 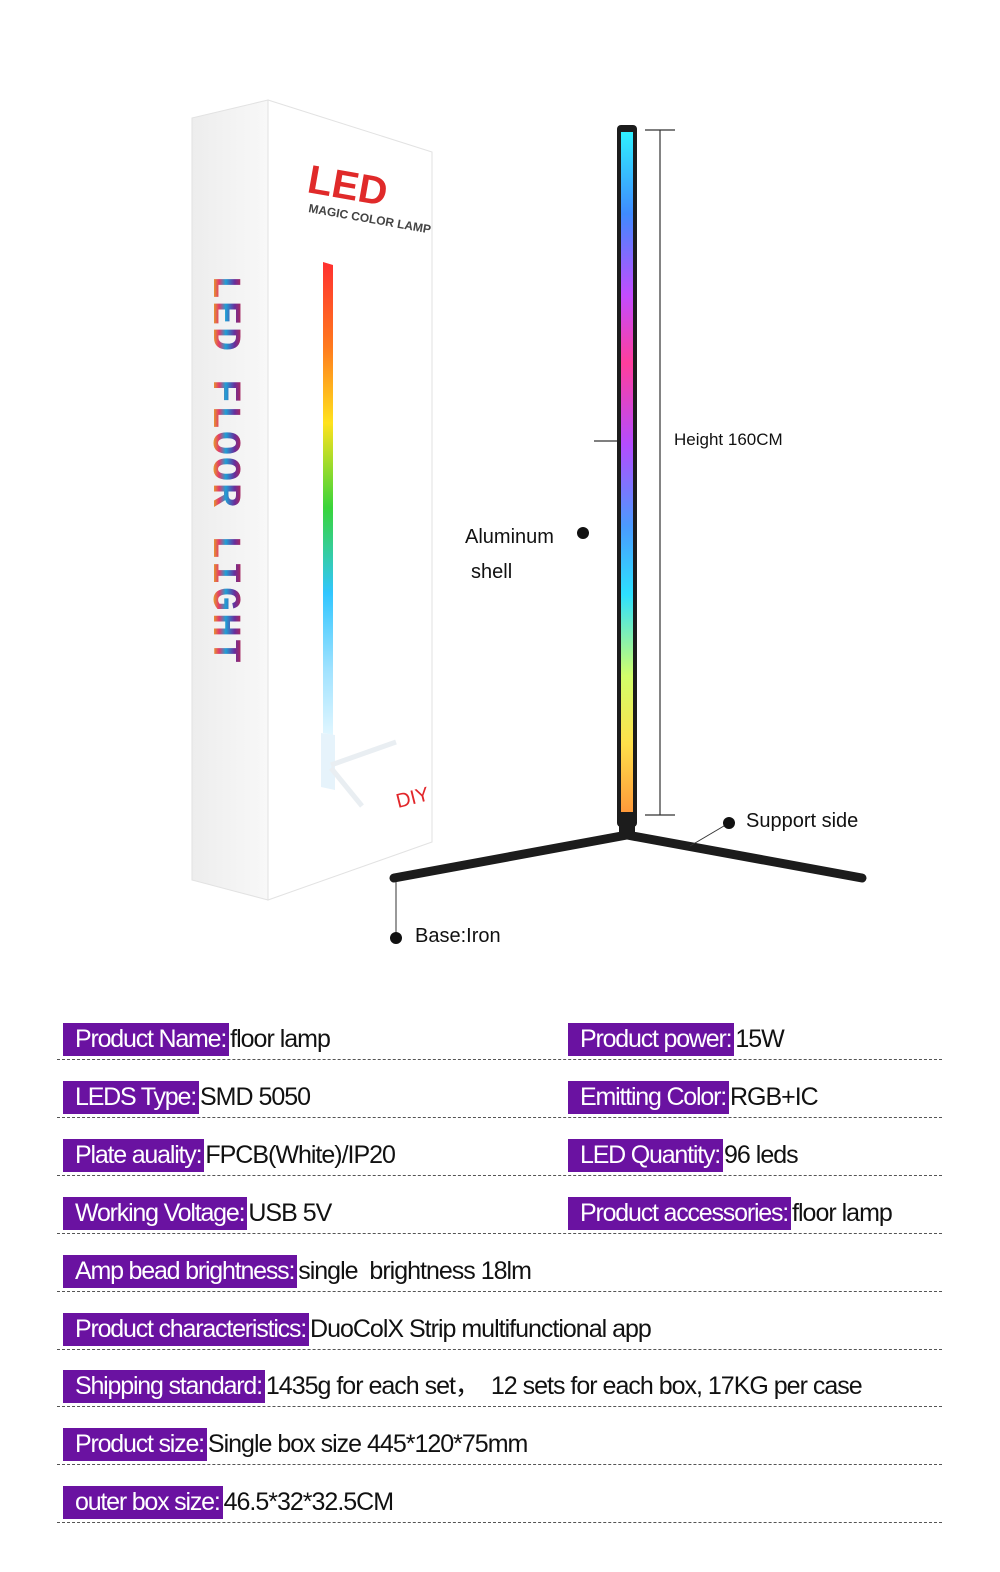 What do you see at coordinates (509, 537) in the screenshot?
I see `shell-annotation-line1: Aluminum` at bounding box center [509, 537].